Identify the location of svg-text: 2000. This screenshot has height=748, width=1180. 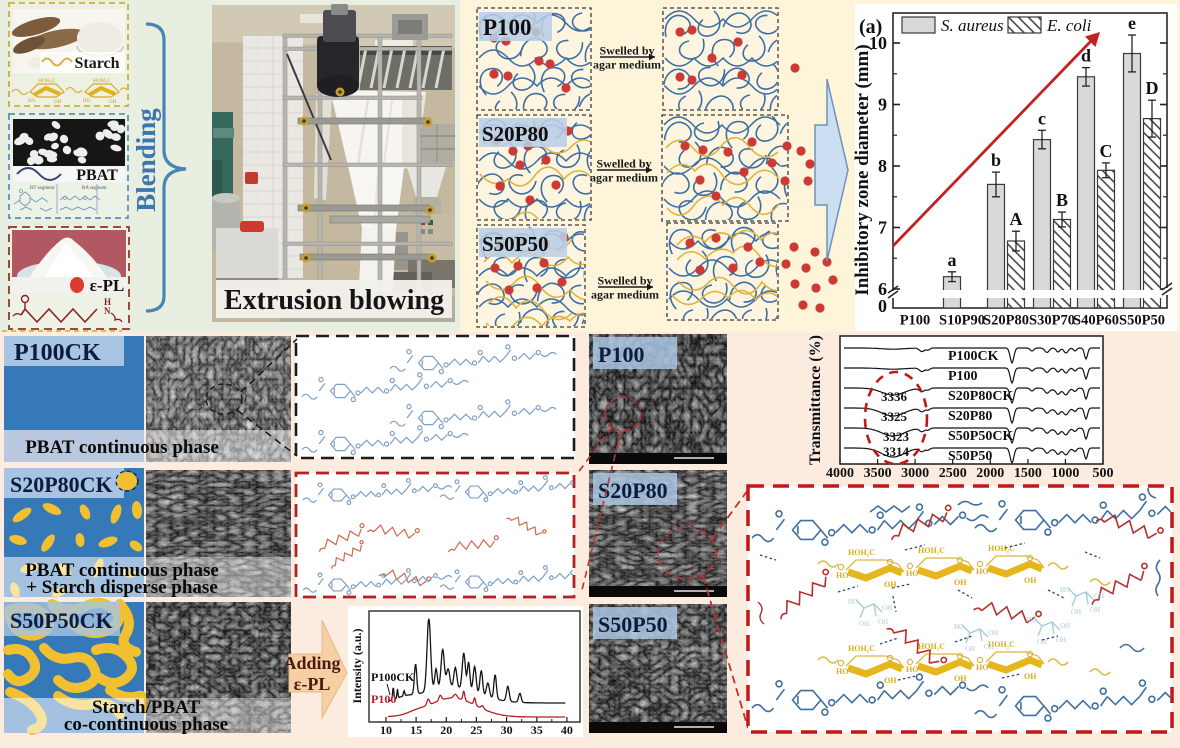
(990, 473).